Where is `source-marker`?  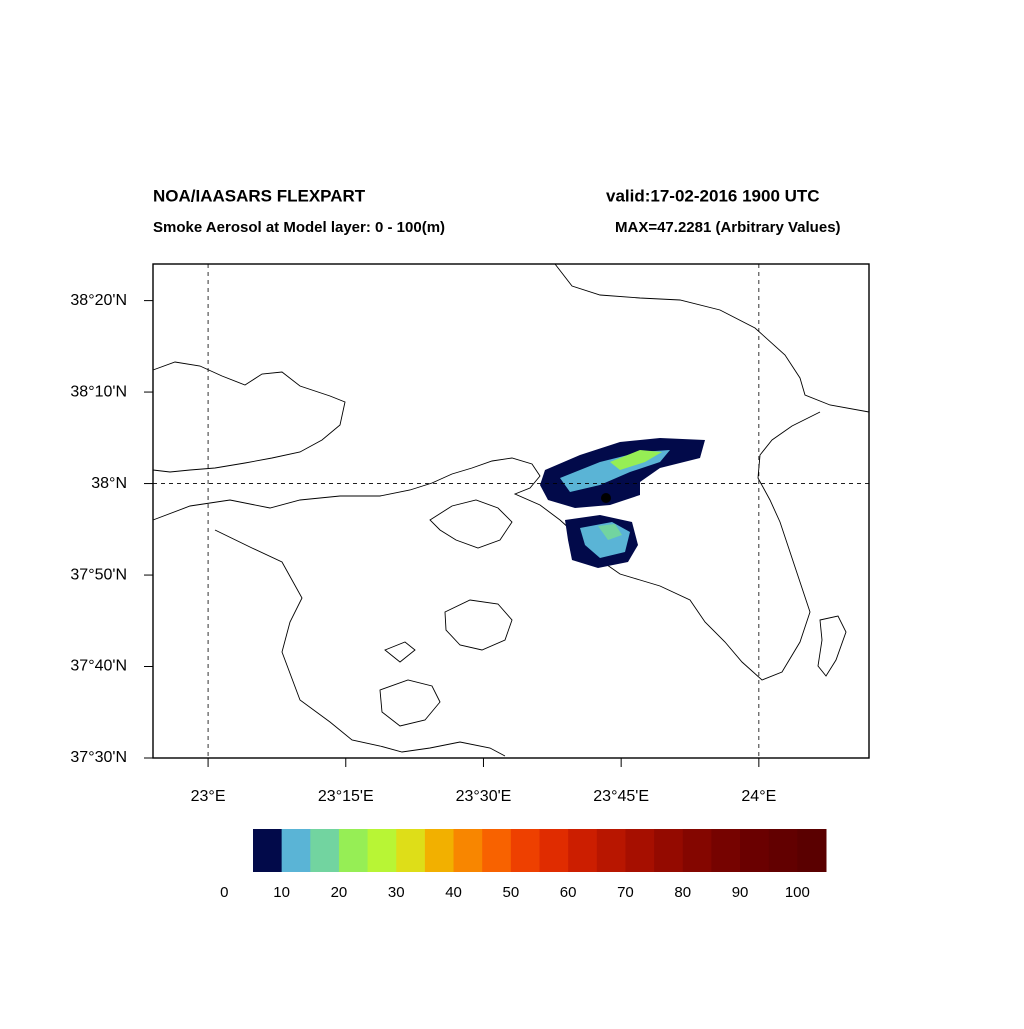 source-marker is located at coordinates (606, 498).